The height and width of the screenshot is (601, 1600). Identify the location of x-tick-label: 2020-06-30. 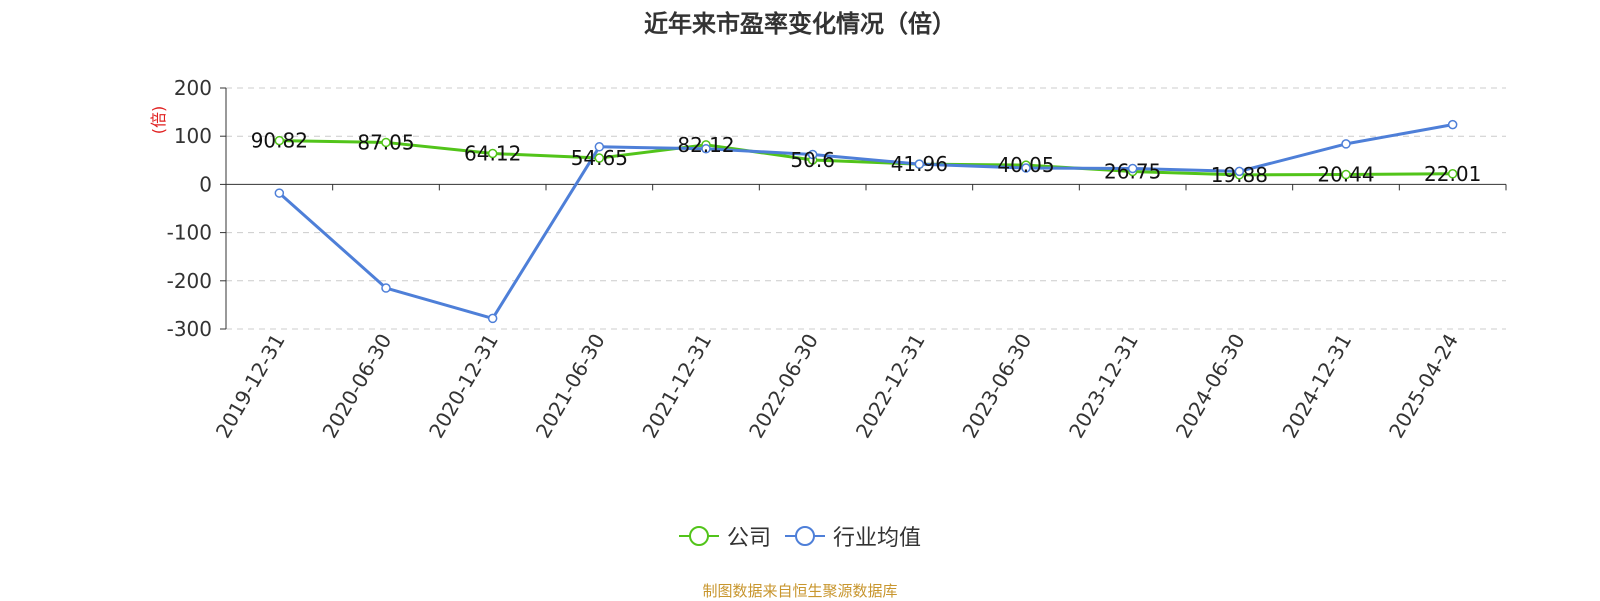
(356, 386).